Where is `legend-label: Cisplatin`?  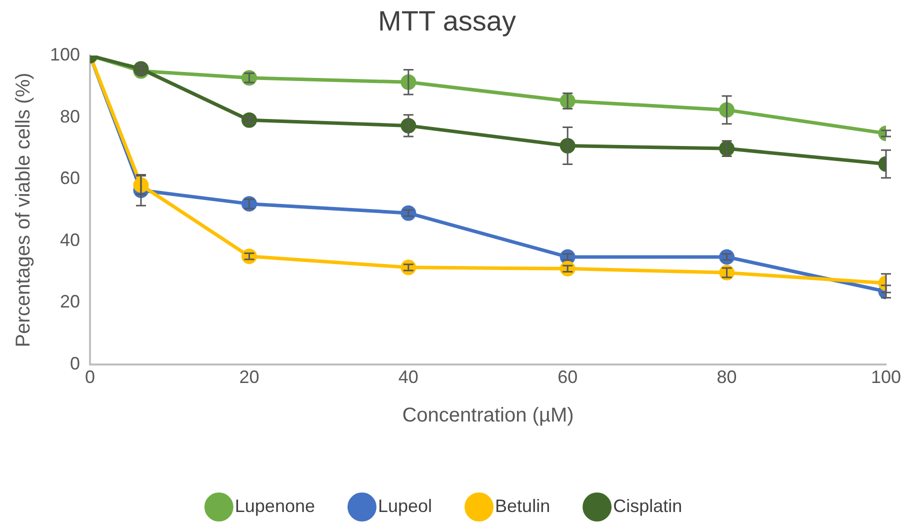
legend-label: Cisplatin is located at coordinates (647, 506).